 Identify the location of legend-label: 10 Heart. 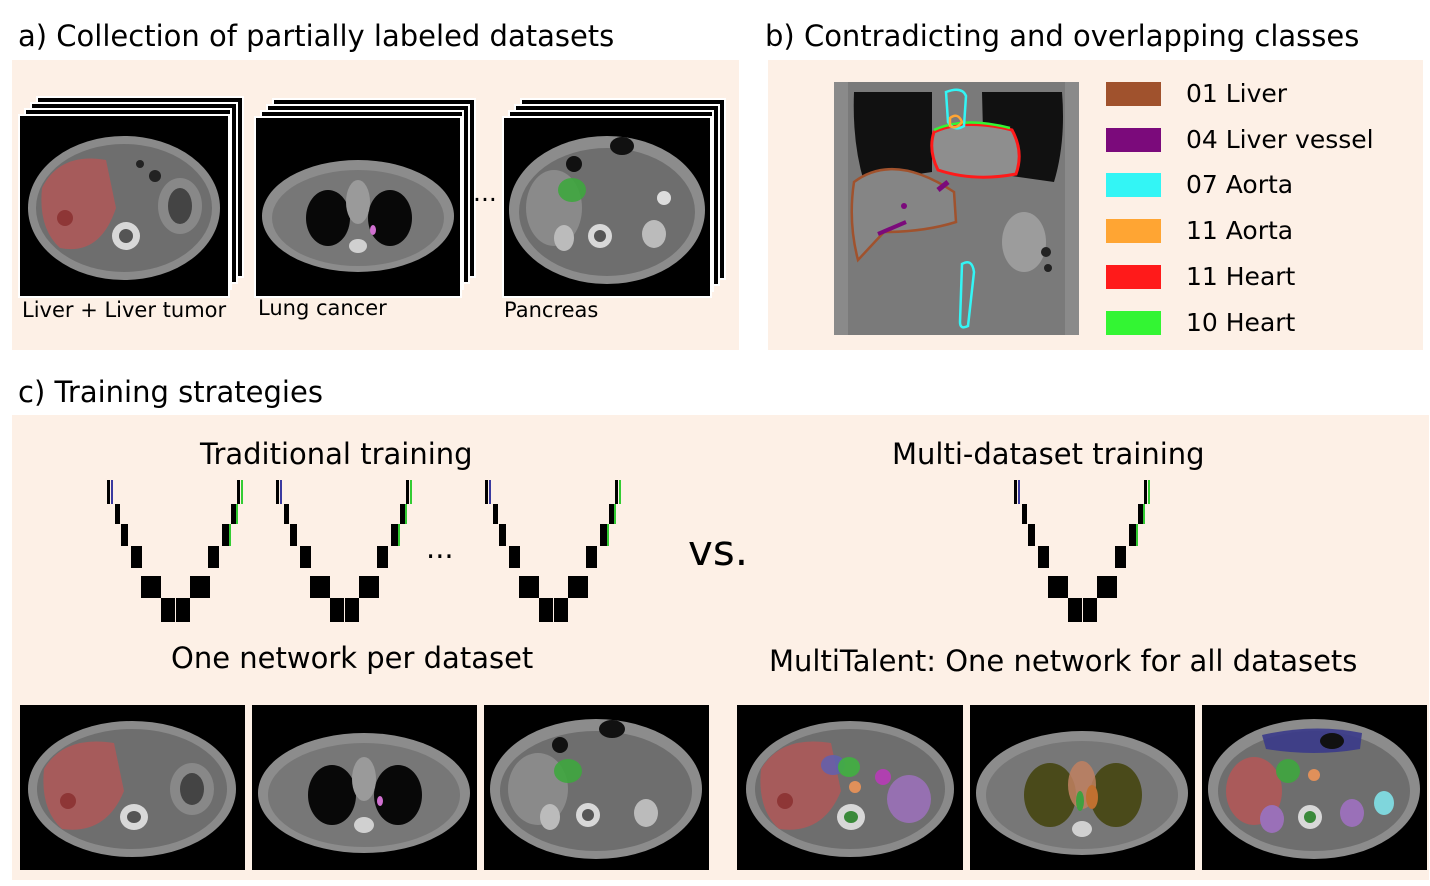
(1241, 322).